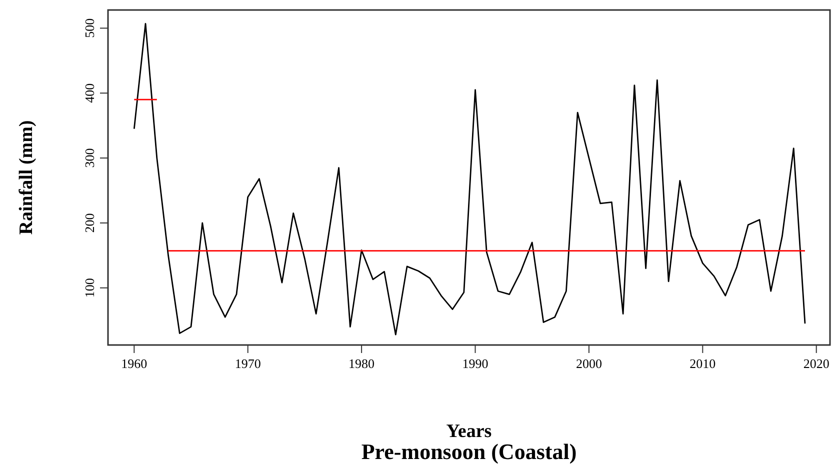  What do you see at coordinates (247, 363) in the screenshot?
I see `x-tick-label: 1970` at bounding box center [247, 363].